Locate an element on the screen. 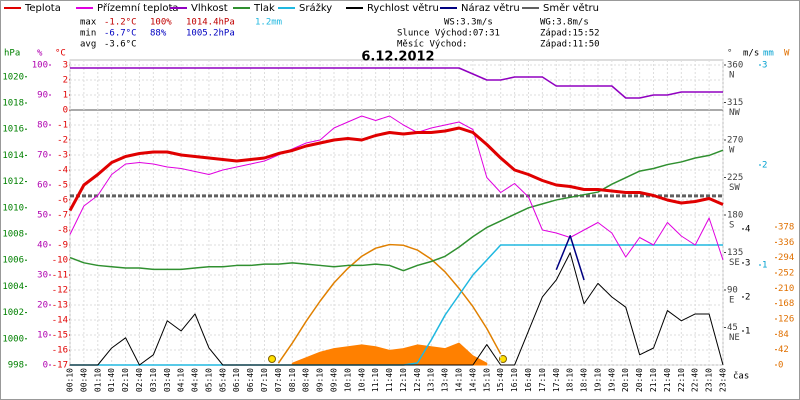 This screenshot has height=400, width=800. y-tick-label: 126 is located at coordinates (786, 320).